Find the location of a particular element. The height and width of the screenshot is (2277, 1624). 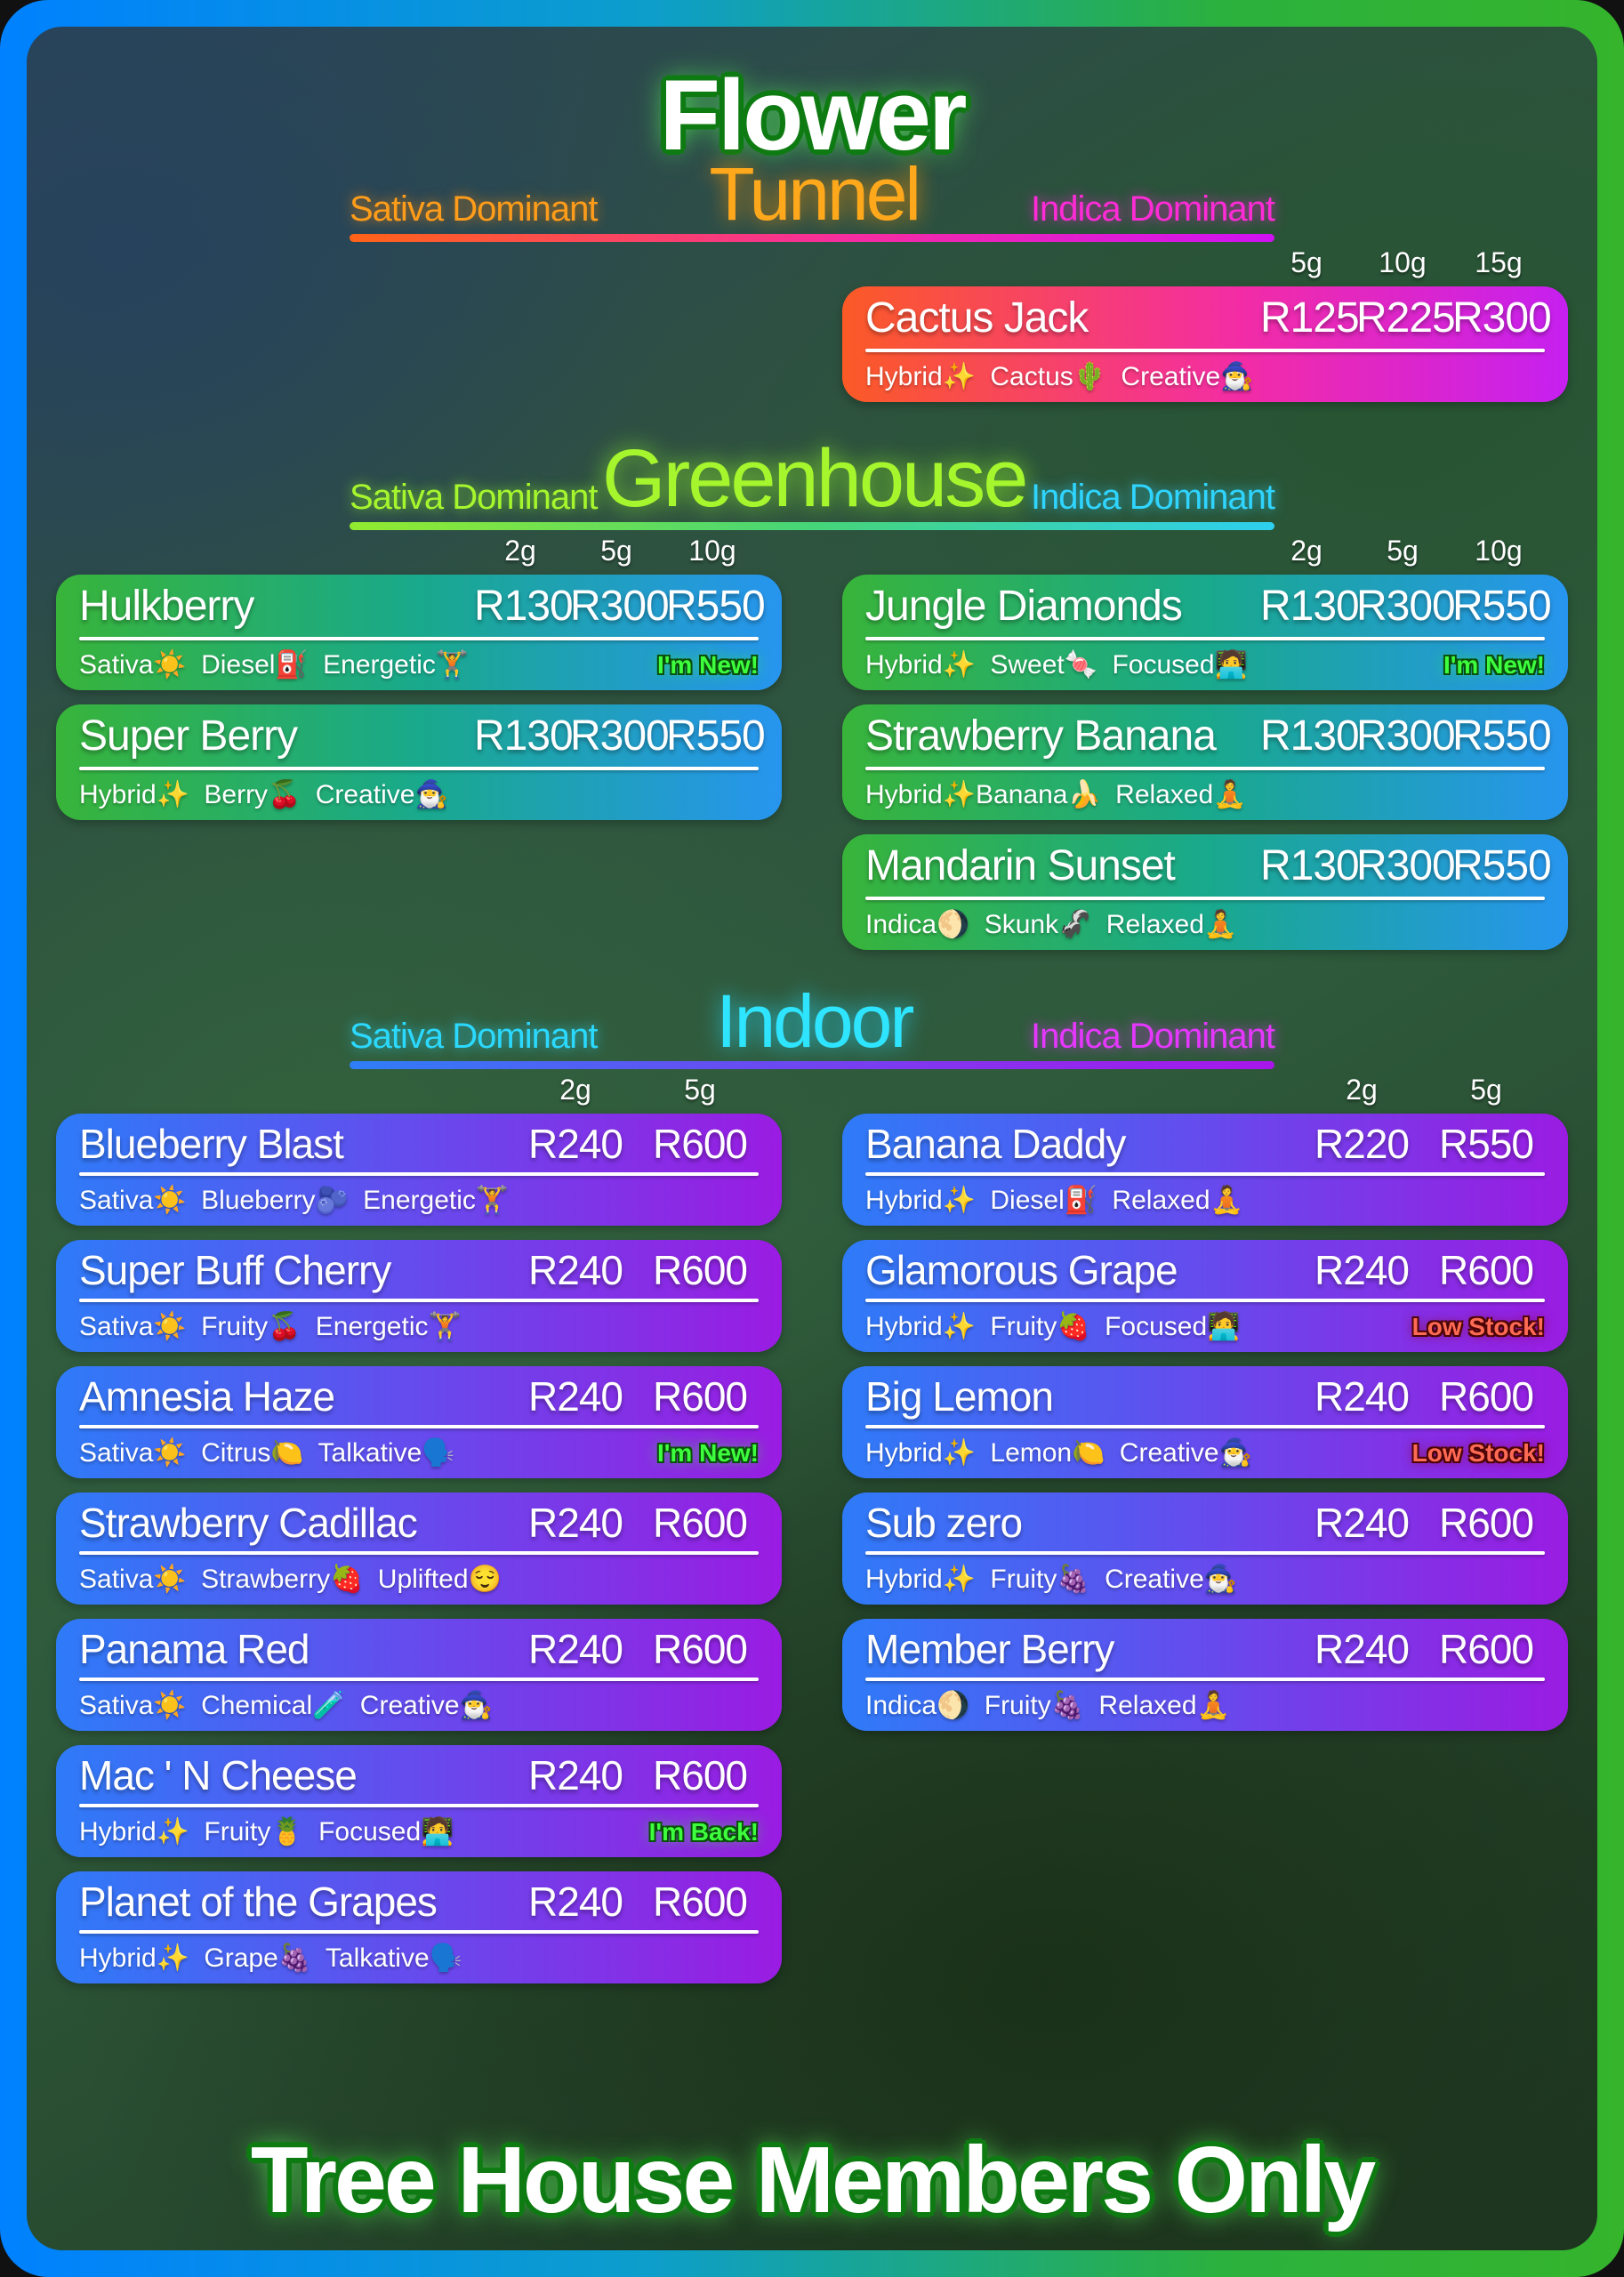

strain-card-top: Planet of the Grapes R240 R600 is located at coordinates (419, 1902).